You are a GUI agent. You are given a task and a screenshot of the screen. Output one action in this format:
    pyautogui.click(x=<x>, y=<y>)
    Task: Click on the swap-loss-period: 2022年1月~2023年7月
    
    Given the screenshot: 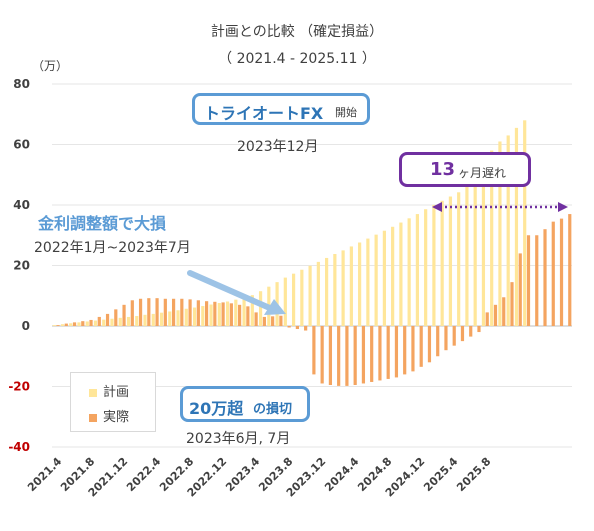 What is the action you would take?
    pyautogui.click(x=112, y=248)
    